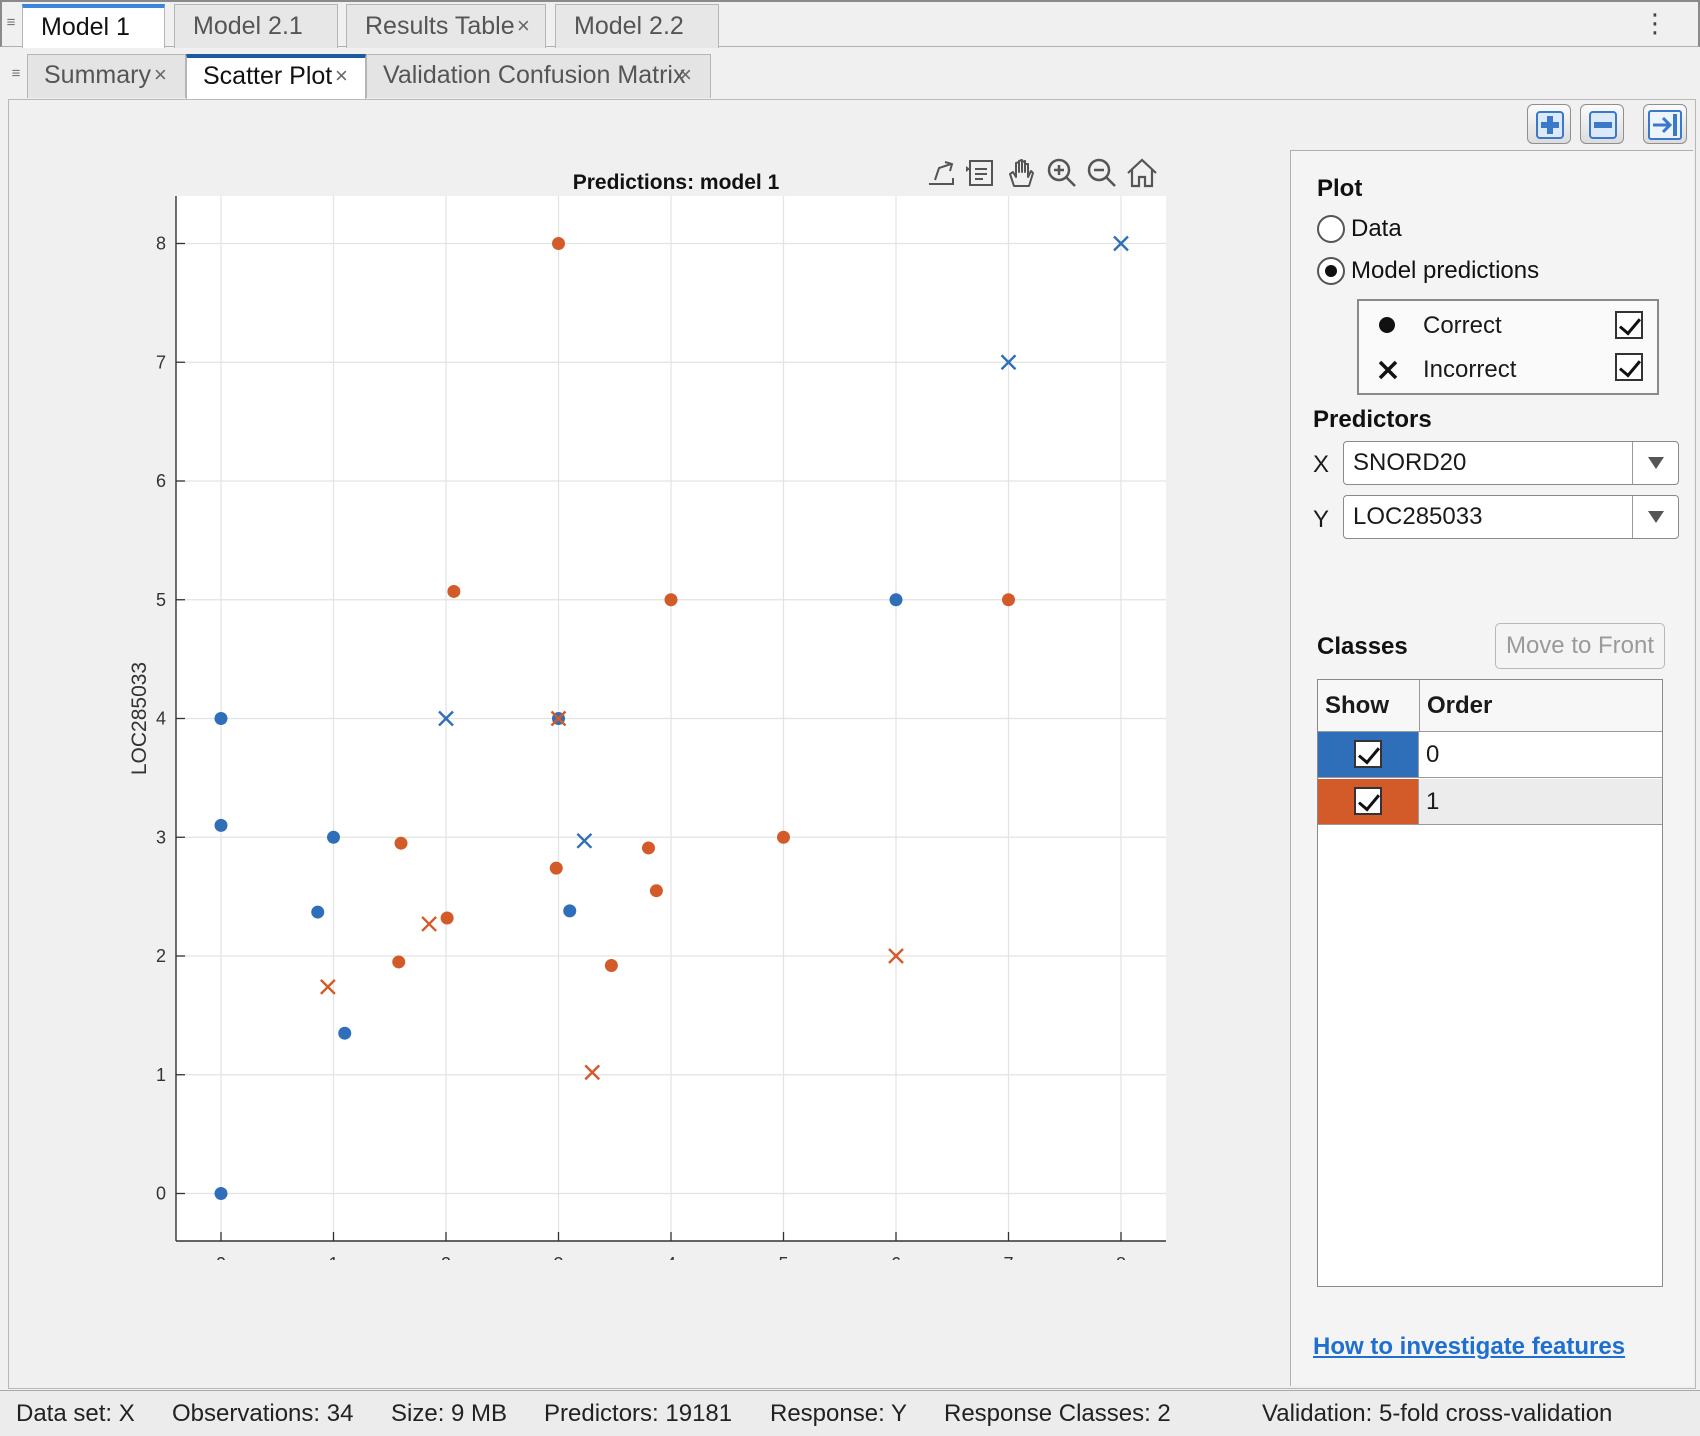 Image resolution: width=1700 pixels, height=1436 pixels. Describe the element at coordinates (440, 26) in the screenshot. I see `tab-label: Results Table` at that location.